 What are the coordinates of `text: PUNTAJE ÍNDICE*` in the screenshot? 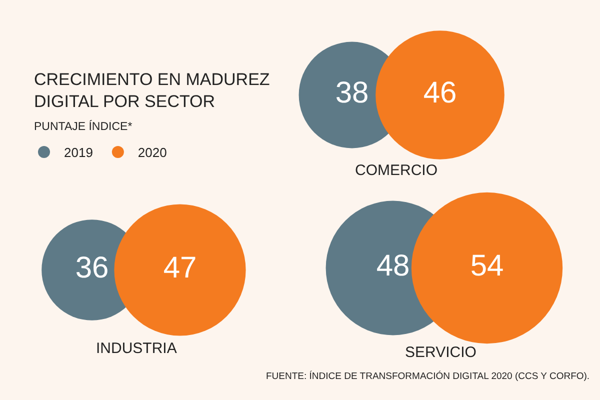 It's located at (83, 126).